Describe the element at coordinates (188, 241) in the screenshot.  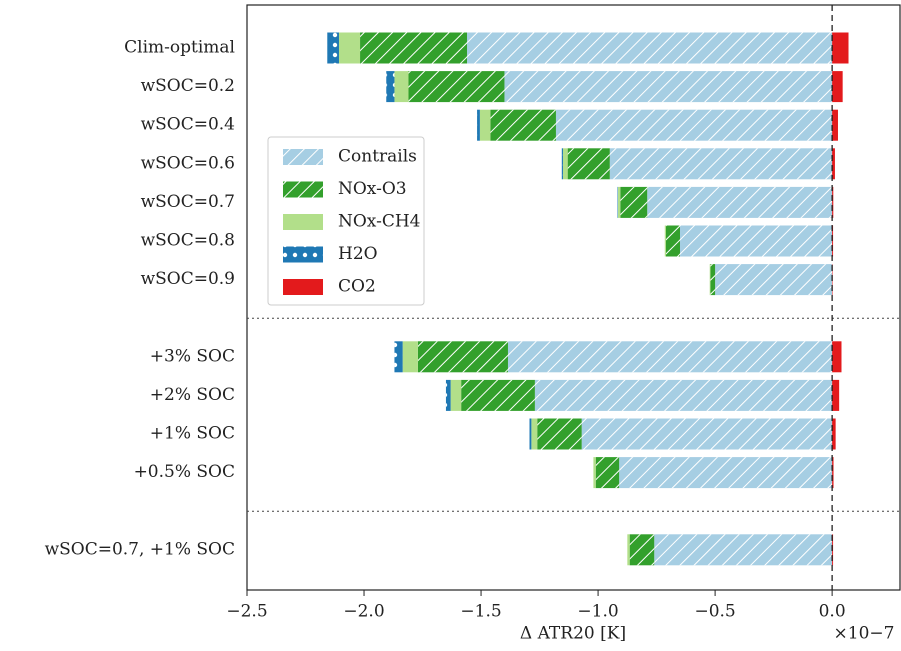
I see `y-tick-label: wSOC=0.8` at that location.